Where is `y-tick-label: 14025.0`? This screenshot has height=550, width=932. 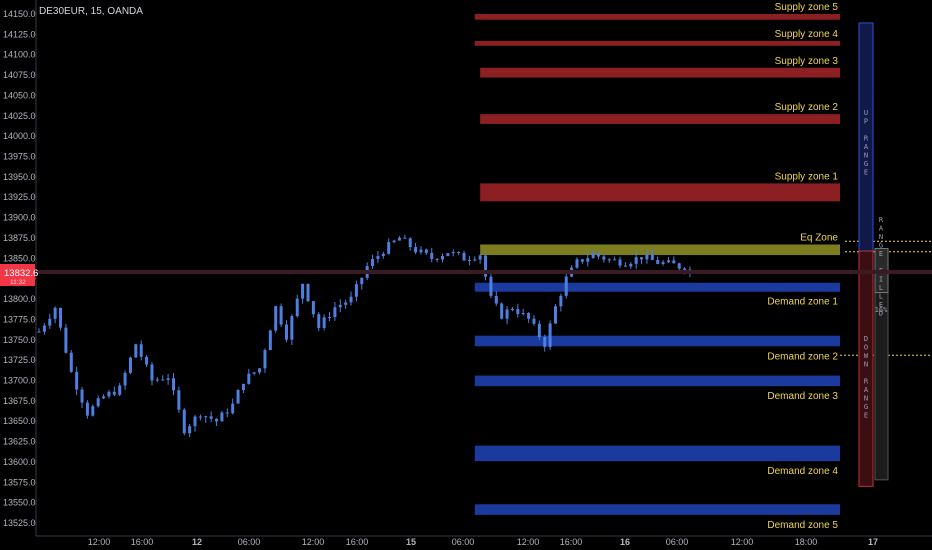
y-tick-label: 14025.0 is located at coordinates (19, 116).